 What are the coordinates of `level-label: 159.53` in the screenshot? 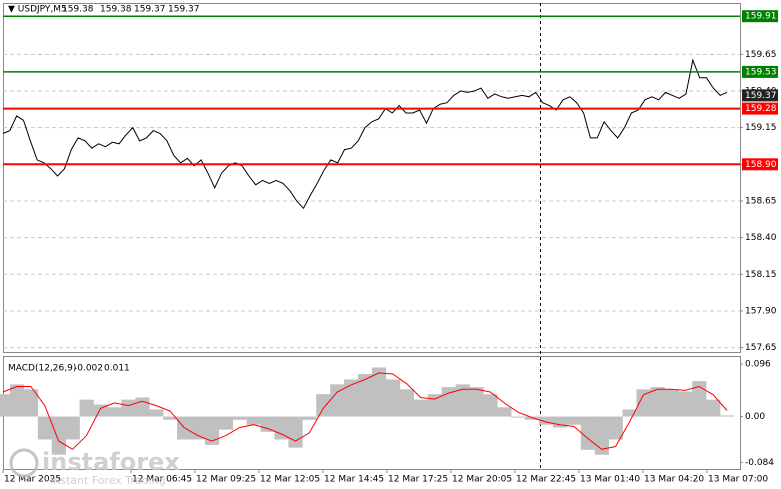 It's located at (761, 72).